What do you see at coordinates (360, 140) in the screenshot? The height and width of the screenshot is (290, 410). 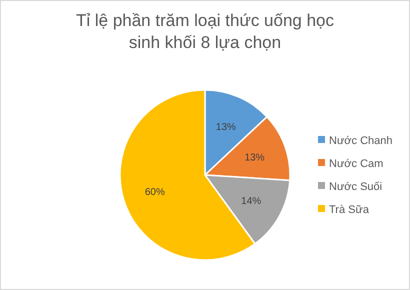 I see `legend-label: Nước Chanh` at bounding box center [360, 140].